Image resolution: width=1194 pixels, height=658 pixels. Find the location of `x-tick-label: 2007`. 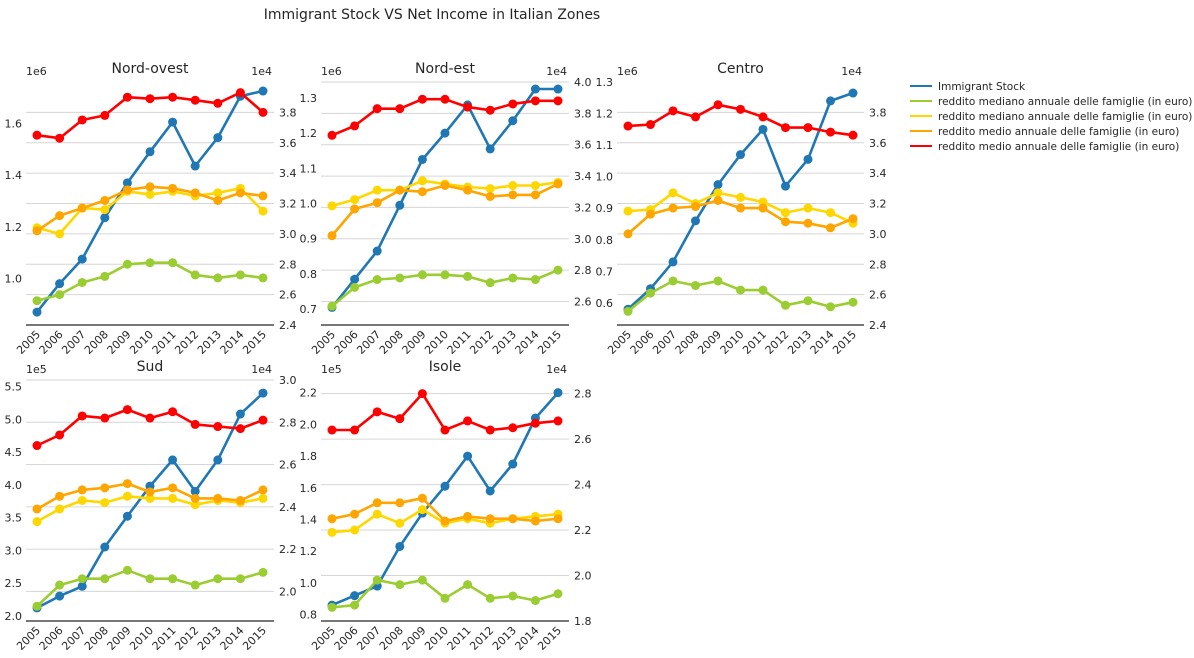

x-tick-label: 2007 is located at coordinates (664, 342).